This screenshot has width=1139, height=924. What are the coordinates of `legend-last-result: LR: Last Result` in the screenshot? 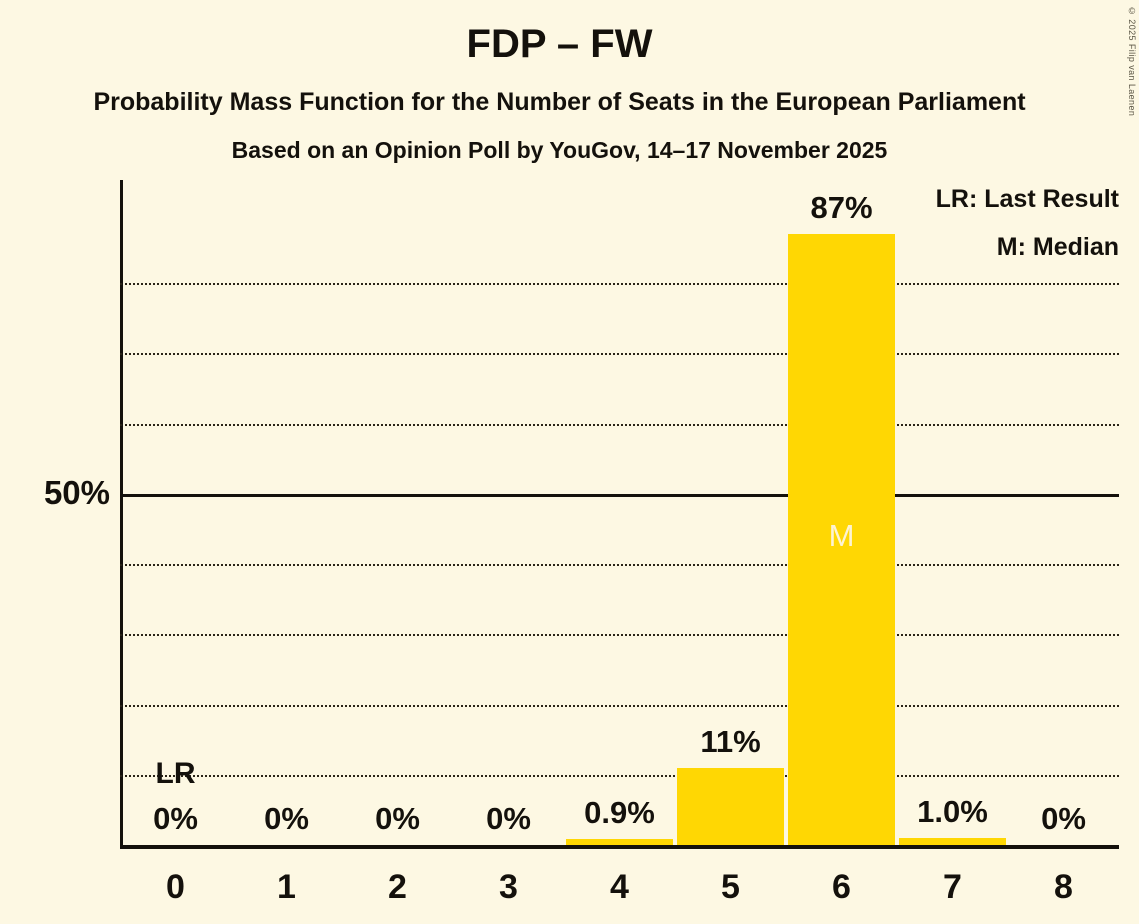 It's located at (1027, 199).